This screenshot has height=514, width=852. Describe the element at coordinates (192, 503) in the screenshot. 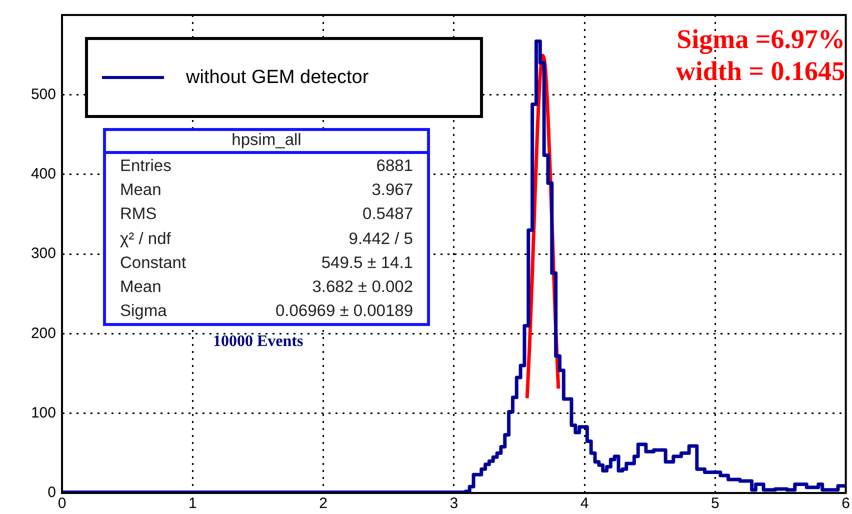

I see `x-tick-label: 1` at that location.